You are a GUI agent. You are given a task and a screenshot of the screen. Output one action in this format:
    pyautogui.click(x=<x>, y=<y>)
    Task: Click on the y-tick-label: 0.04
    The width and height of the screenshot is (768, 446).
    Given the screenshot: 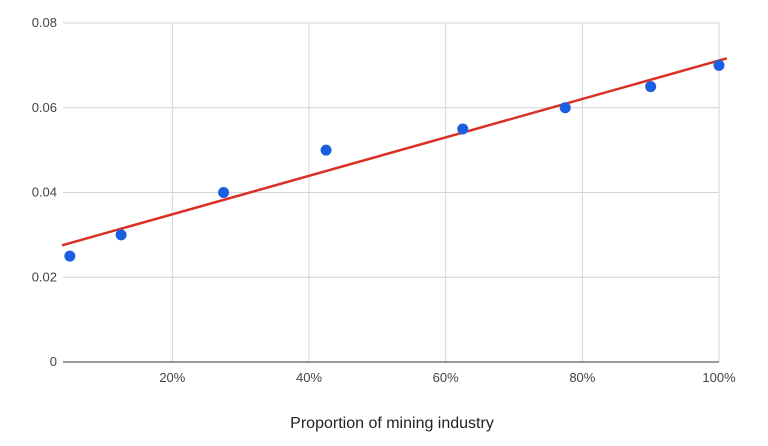 What is the action you would take?
    pyautogui.click(x=44, y=192)
    